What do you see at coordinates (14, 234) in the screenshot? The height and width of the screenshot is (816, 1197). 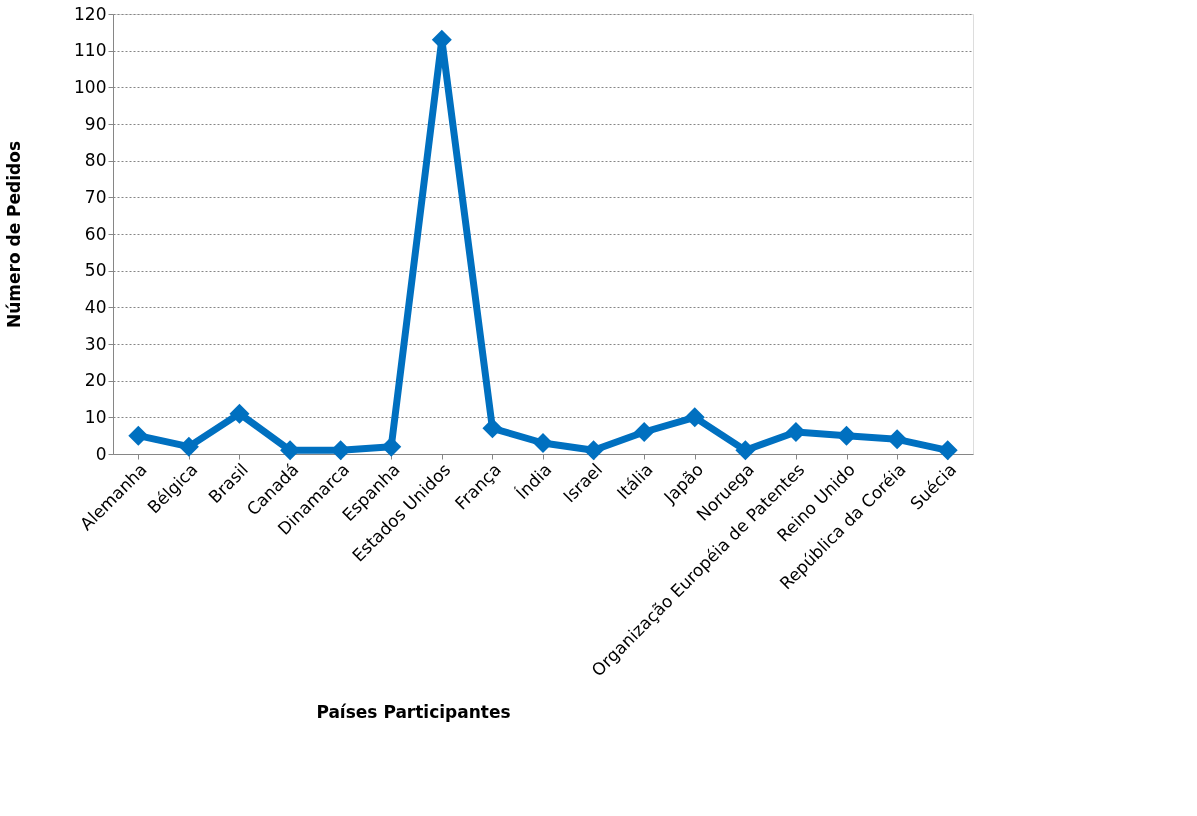 I see `y-axis-title: Número de Pedidos` at bounding box center [14, 234].